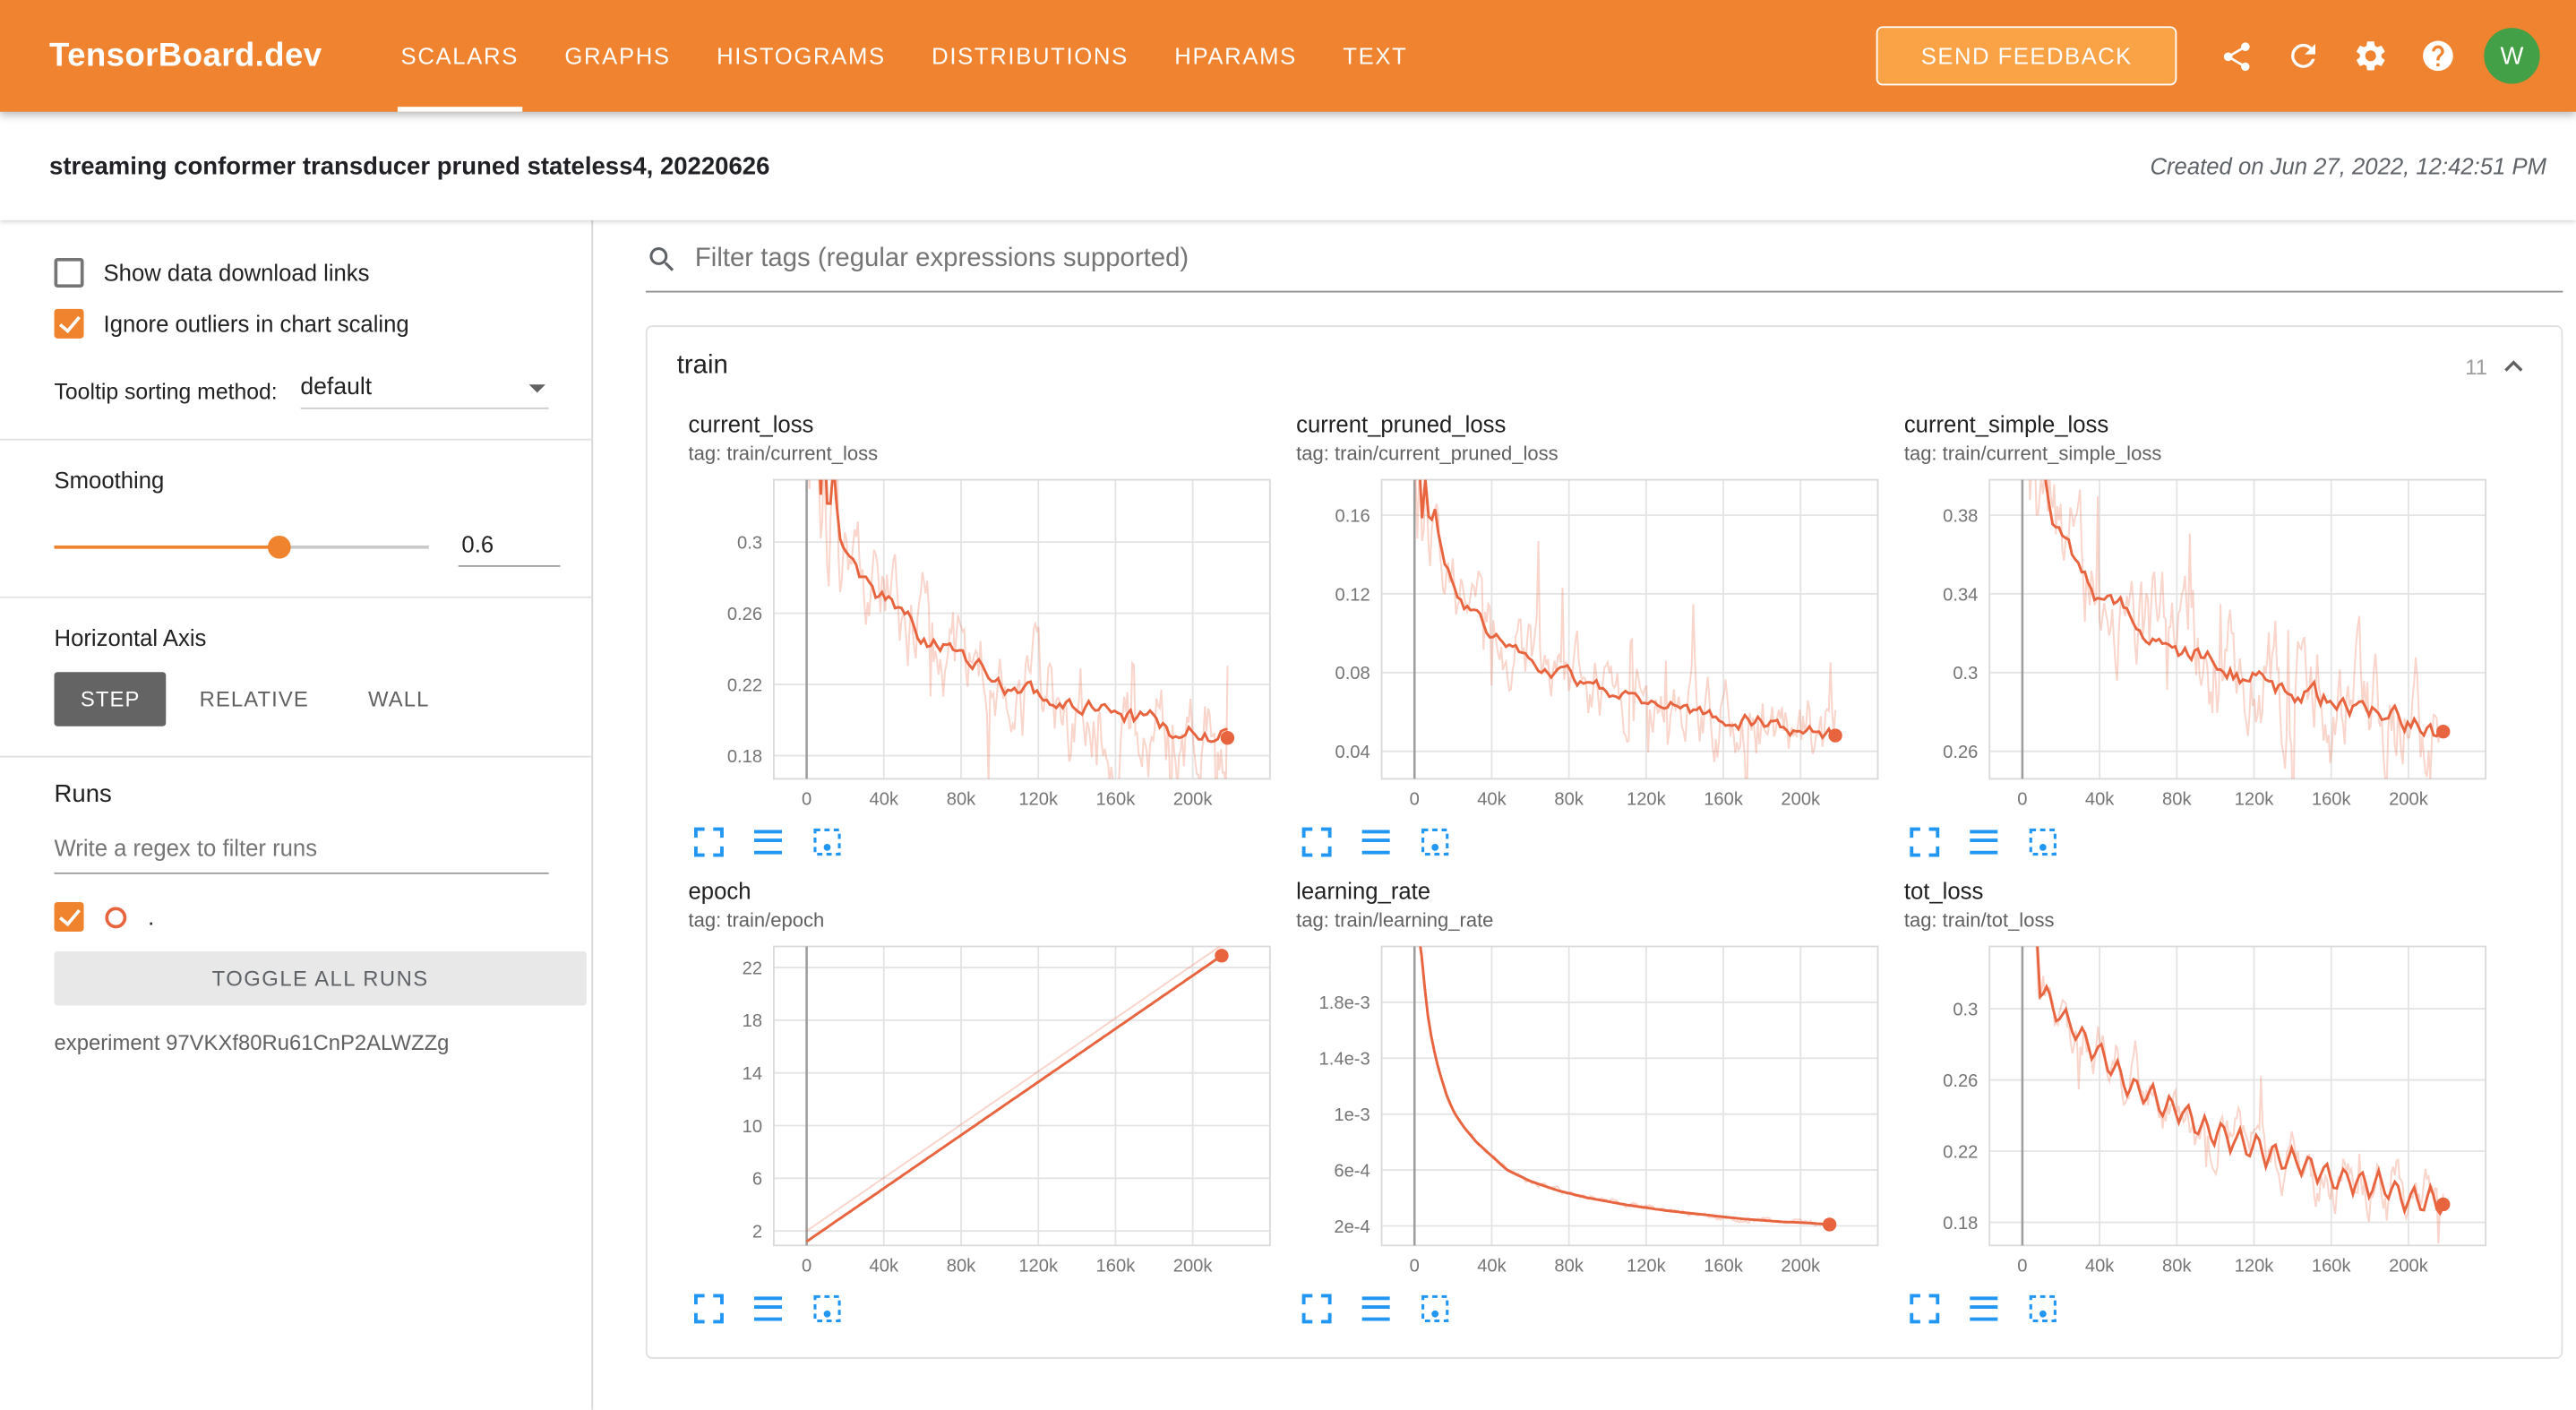 The width and height of the screenshot is (2576, 1410). I want to click on show-download-links-checkbox, so click(69, 272).